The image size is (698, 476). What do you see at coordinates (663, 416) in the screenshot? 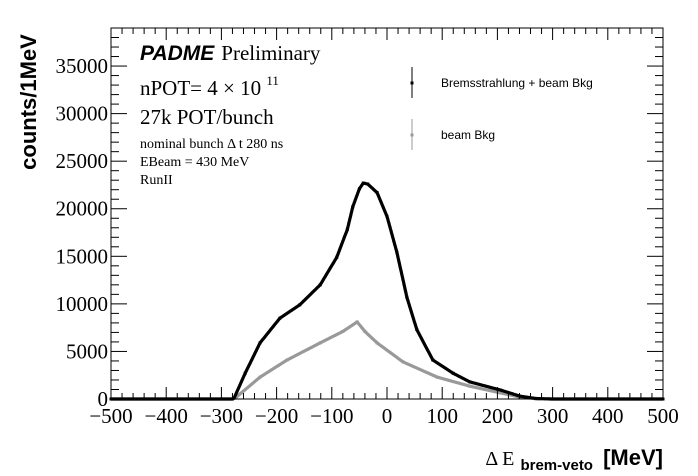
I see `x-tick-label: 500` at bounding box center [663, 416].